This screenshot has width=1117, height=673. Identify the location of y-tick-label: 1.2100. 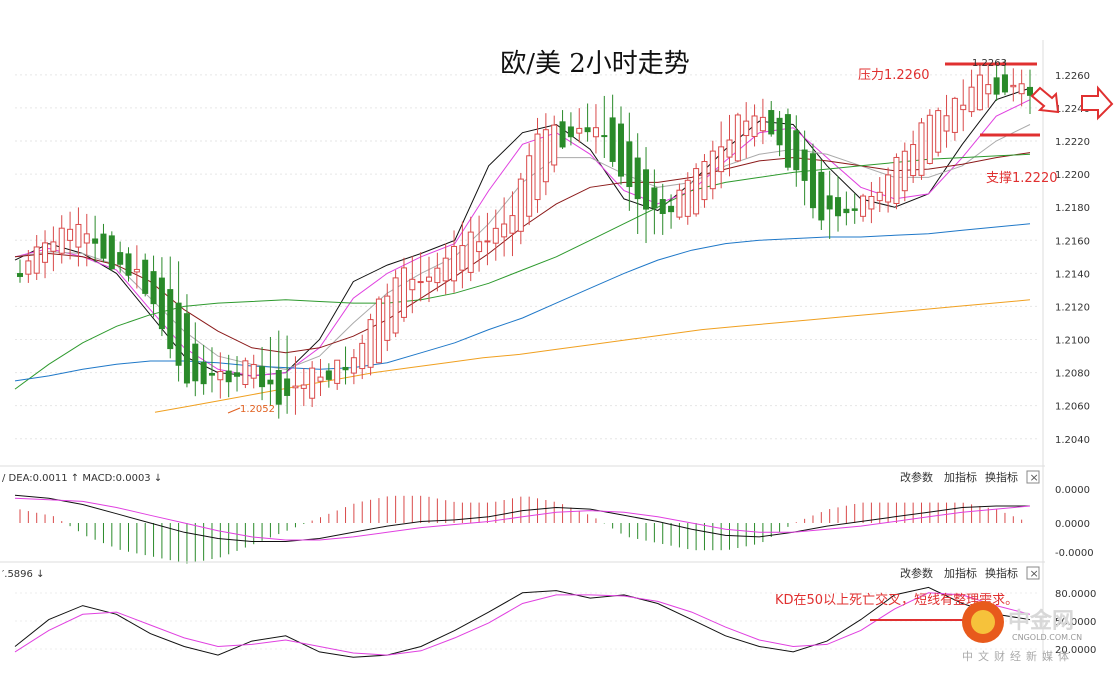
(1072, 341).